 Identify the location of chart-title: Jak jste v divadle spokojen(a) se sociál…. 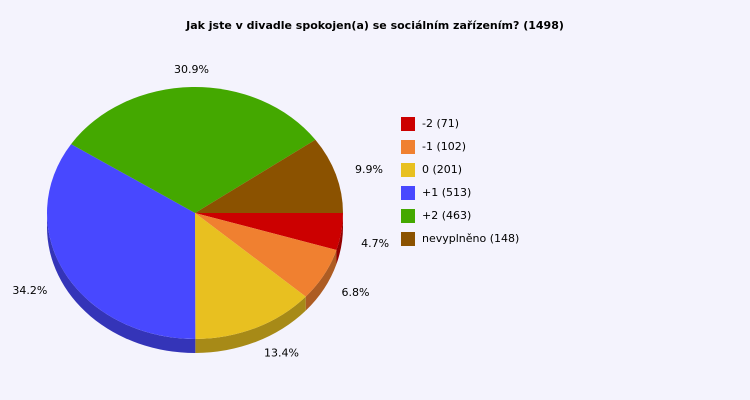
(375, 25).